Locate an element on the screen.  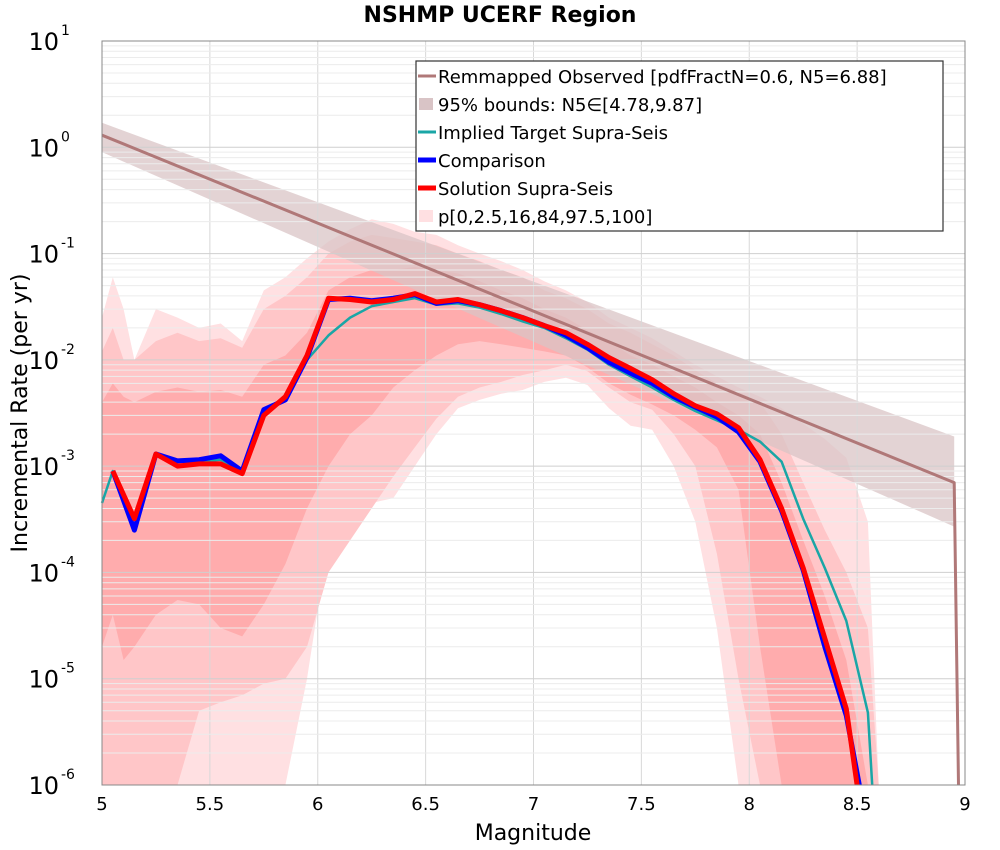
x-tick-label: 7.5 is located at coordinates (641, 804).